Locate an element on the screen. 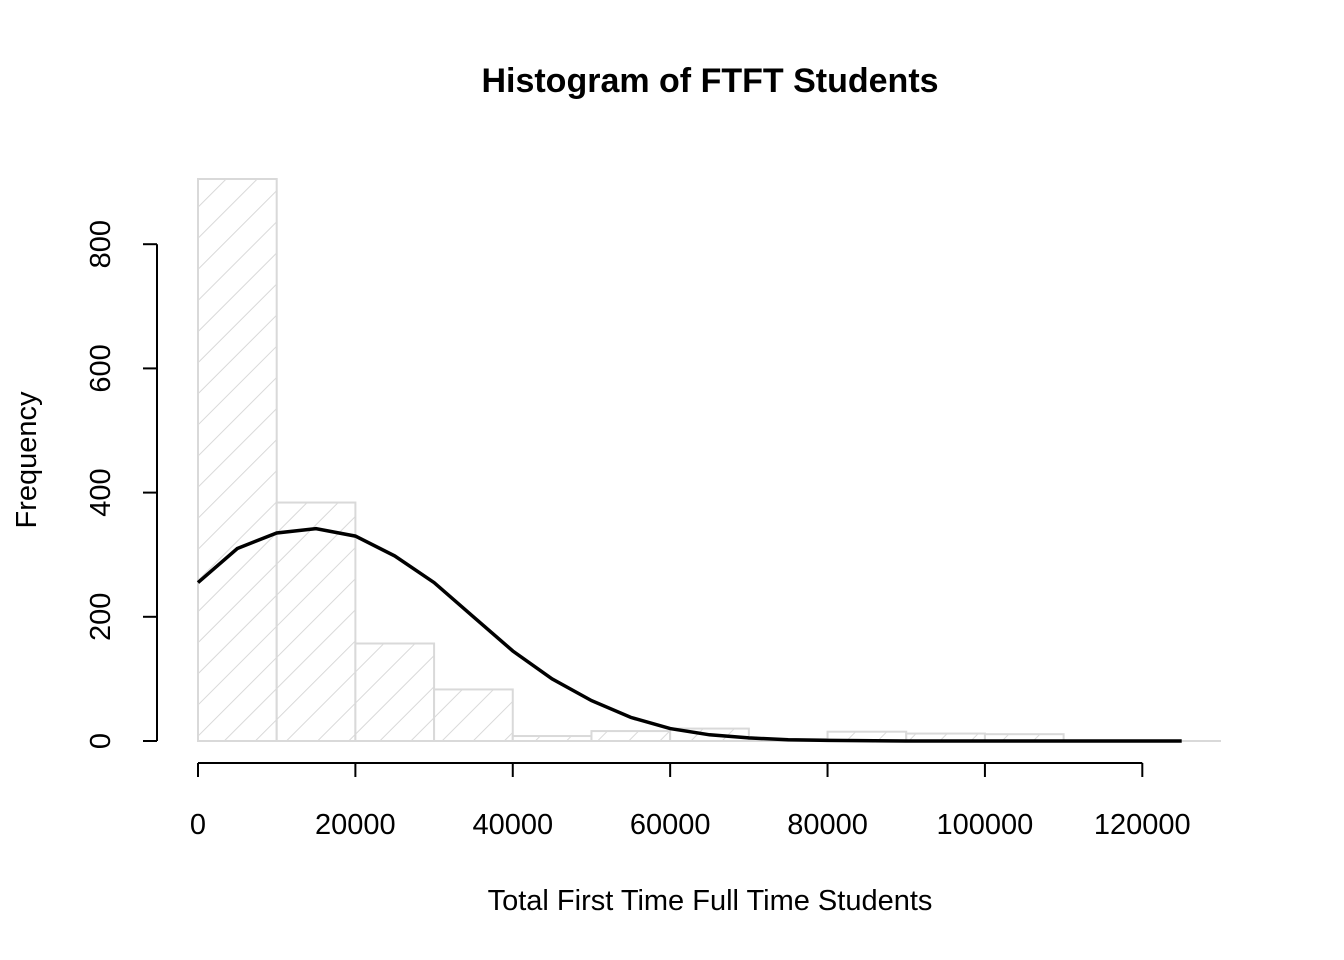 The image size is (1344, 960). x-tick-label: 20000 is located at coordinates (355, 825).